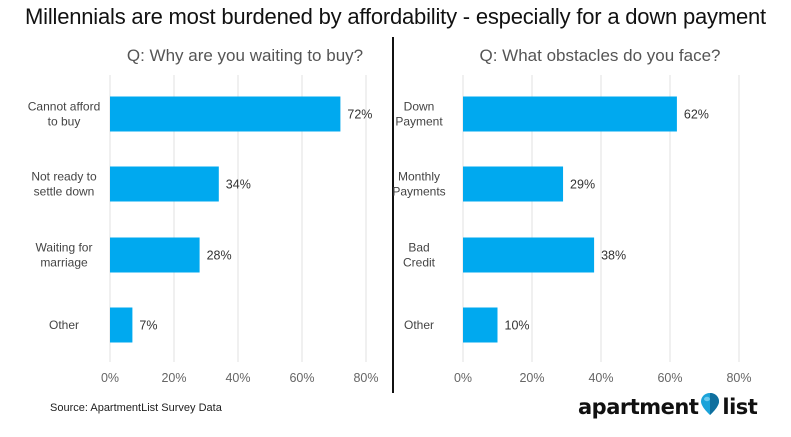  I want to click on category-label: Cannot afford to buy, so click(64, 114).